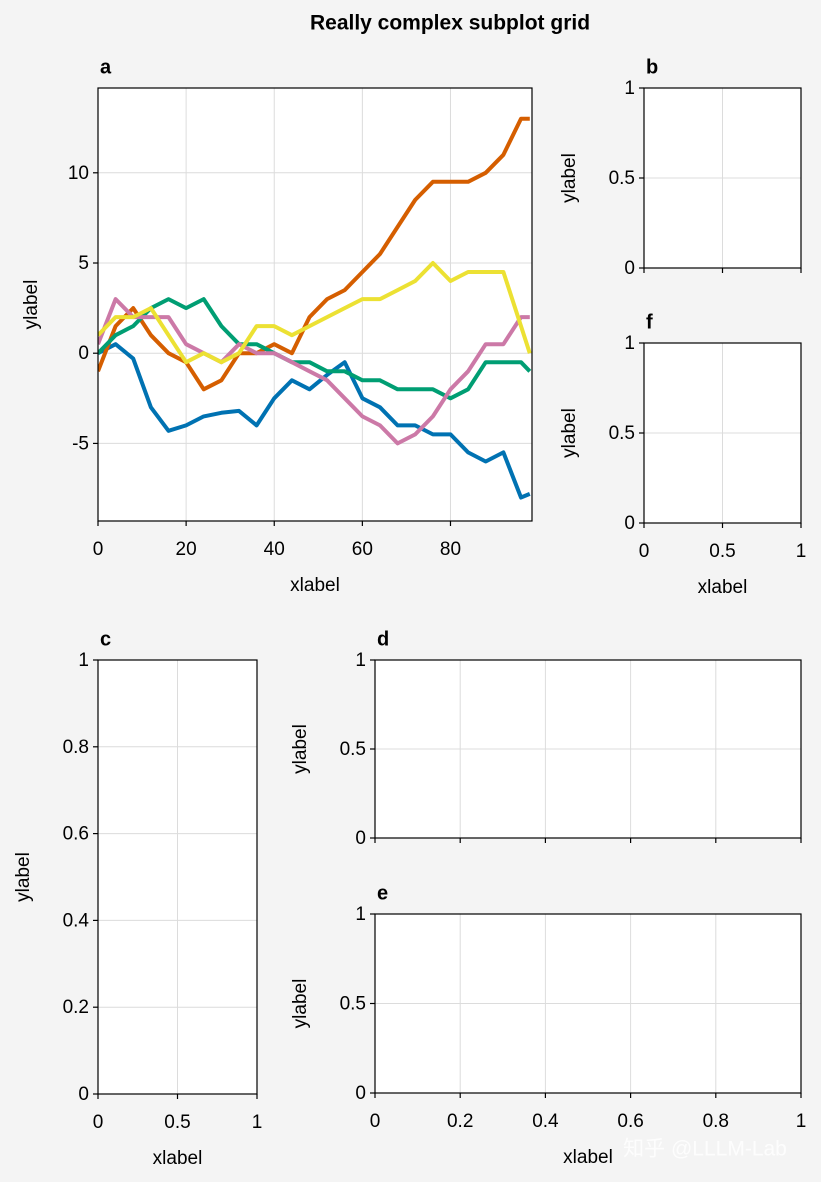  Describe the element at coordinates (649, 322) in the screenshot. I see `panel-title: f` at that location.